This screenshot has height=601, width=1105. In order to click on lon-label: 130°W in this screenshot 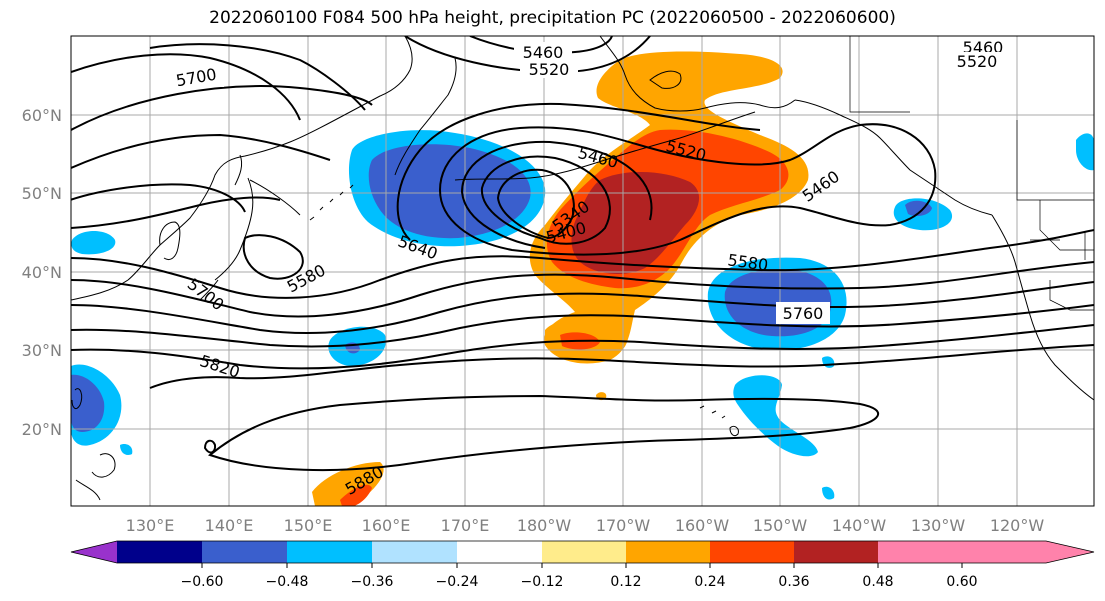, I will do `click(938, 525)`.